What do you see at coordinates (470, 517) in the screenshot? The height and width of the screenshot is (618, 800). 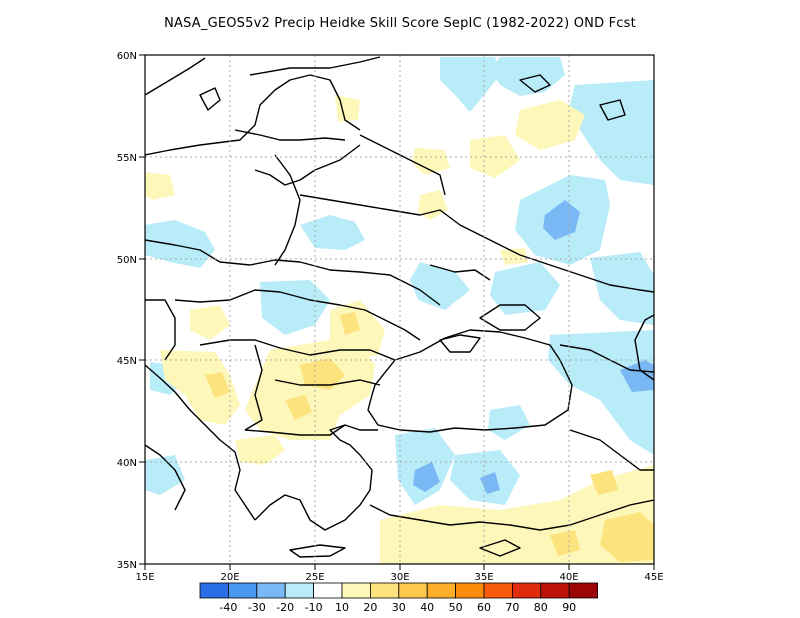 I see `turkey-south-coastline` at bounding box center [470, 517].